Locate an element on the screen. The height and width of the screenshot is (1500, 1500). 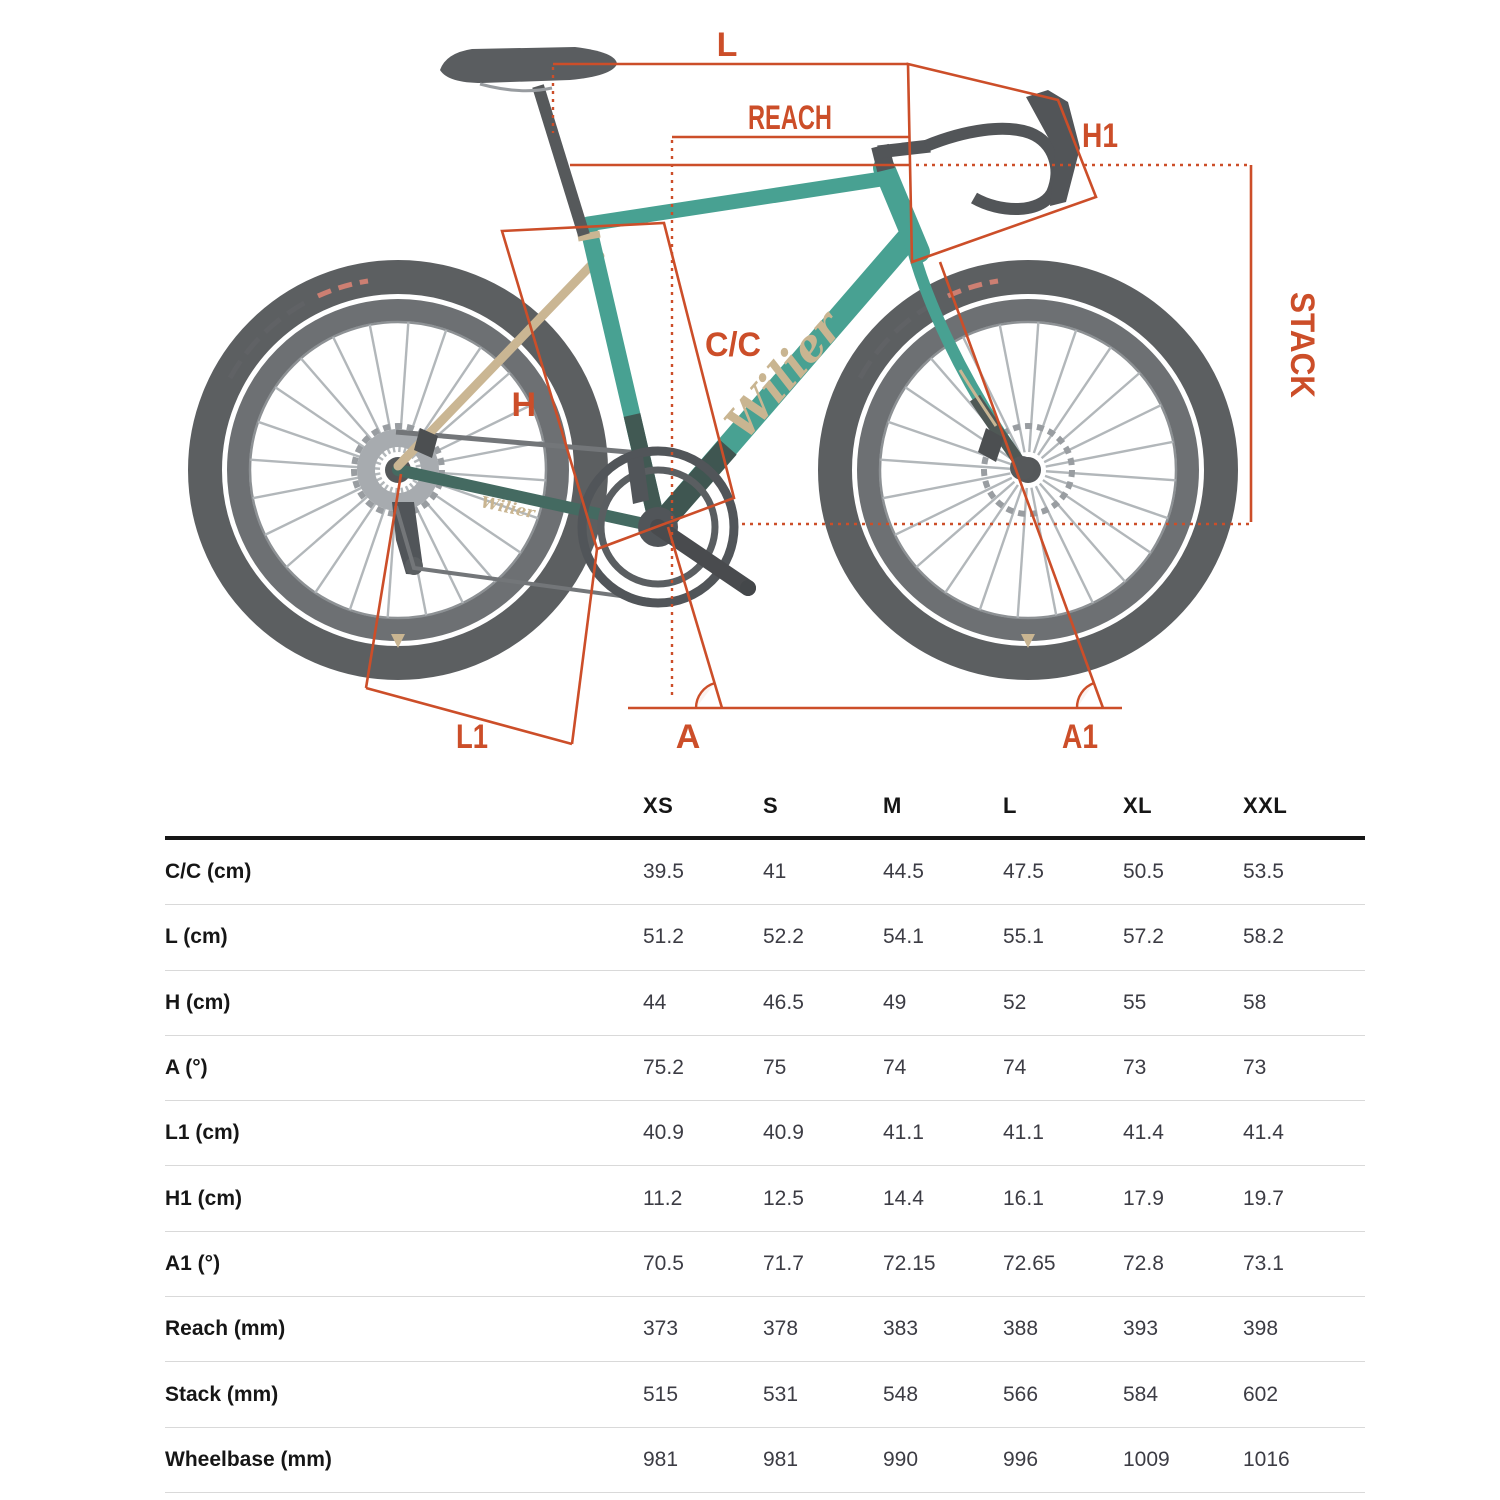
geometry-value: 548 is located at coordinates (901, 1394).